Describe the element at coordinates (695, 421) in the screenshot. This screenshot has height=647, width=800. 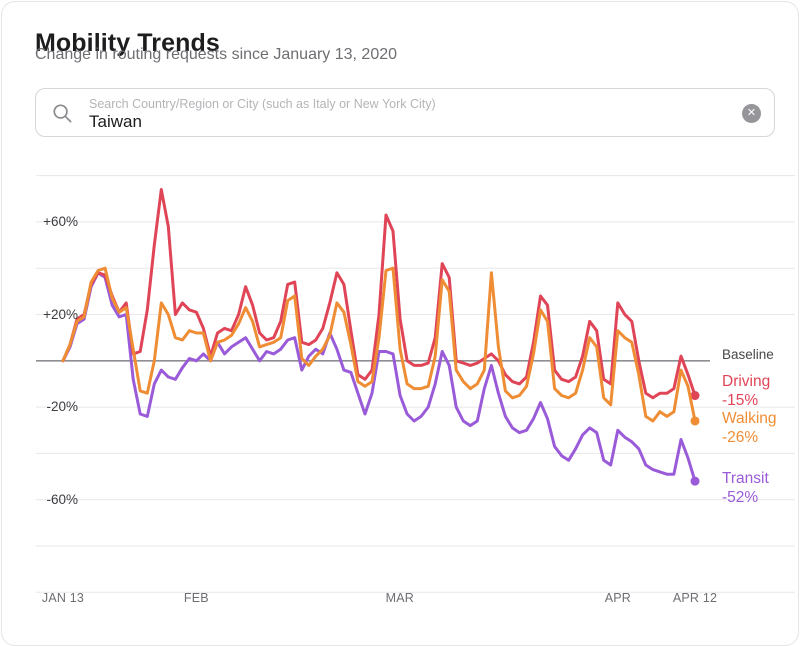
I see `series-endpoint-walking` at that location.